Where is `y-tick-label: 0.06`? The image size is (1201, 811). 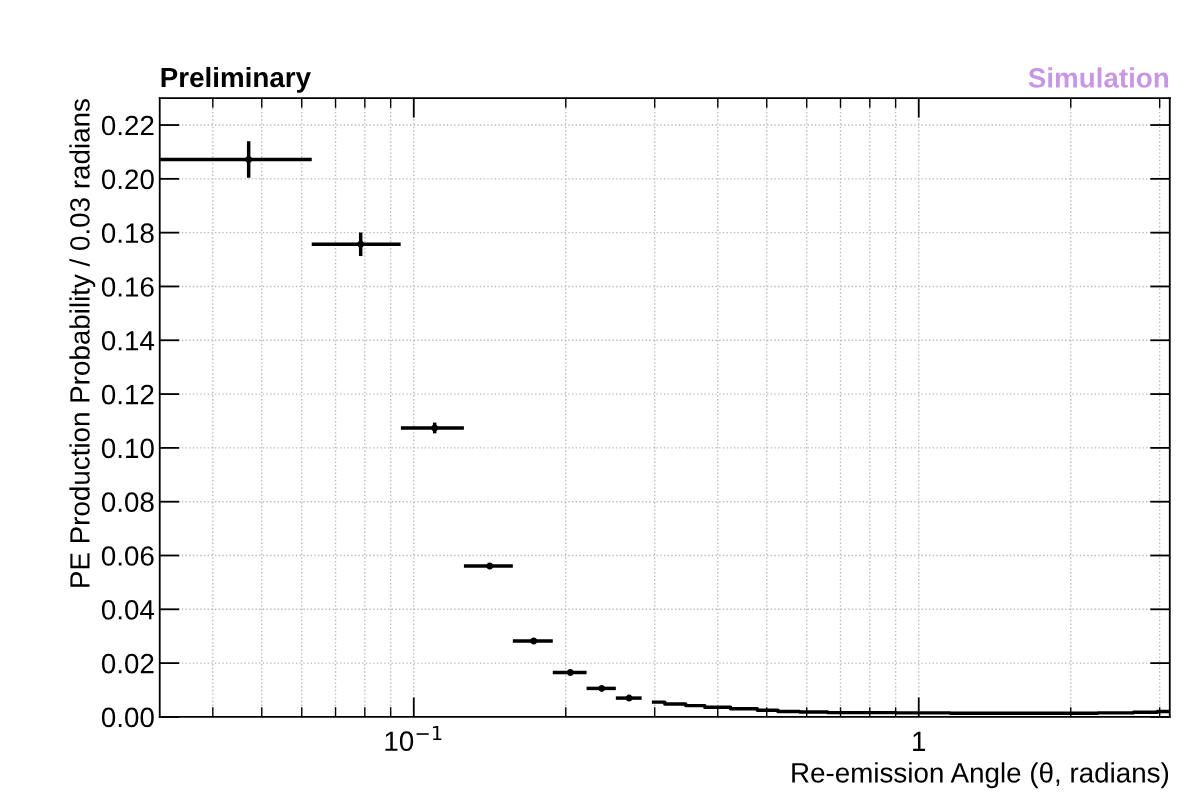 y-tick-label: 0.06 is located at coordinates (127, 556).